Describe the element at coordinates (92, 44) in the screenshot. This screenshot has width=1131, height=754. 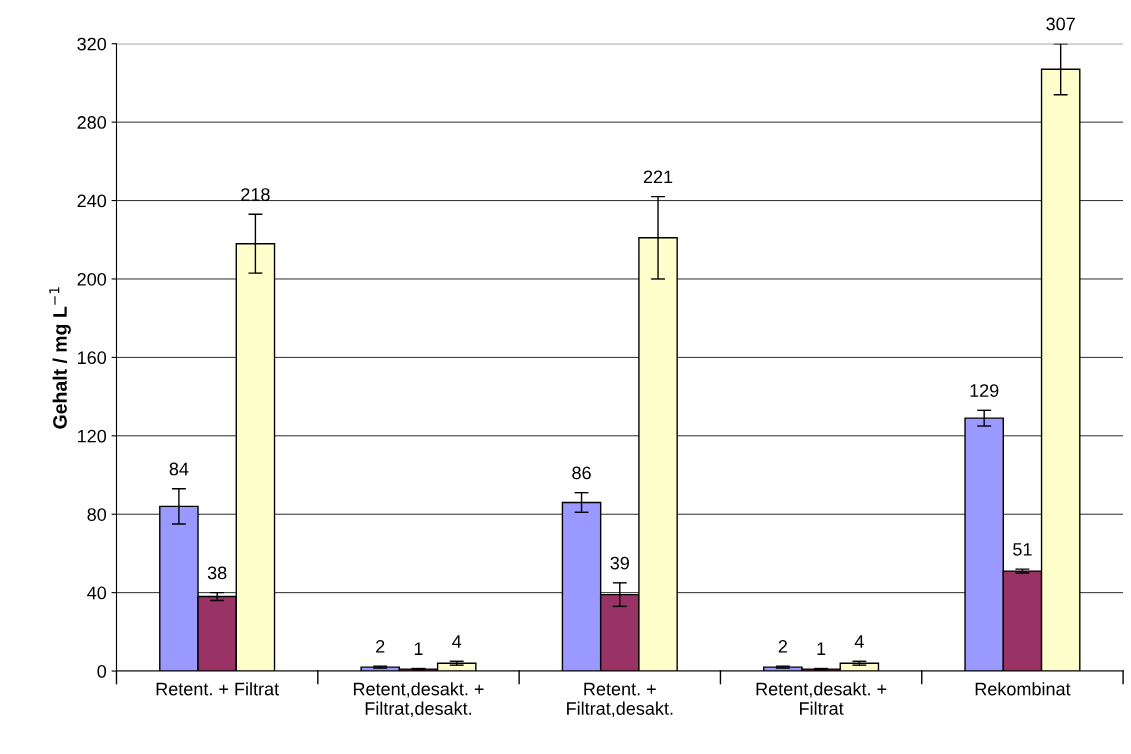
I see `y-tick-label: 320` at that location.